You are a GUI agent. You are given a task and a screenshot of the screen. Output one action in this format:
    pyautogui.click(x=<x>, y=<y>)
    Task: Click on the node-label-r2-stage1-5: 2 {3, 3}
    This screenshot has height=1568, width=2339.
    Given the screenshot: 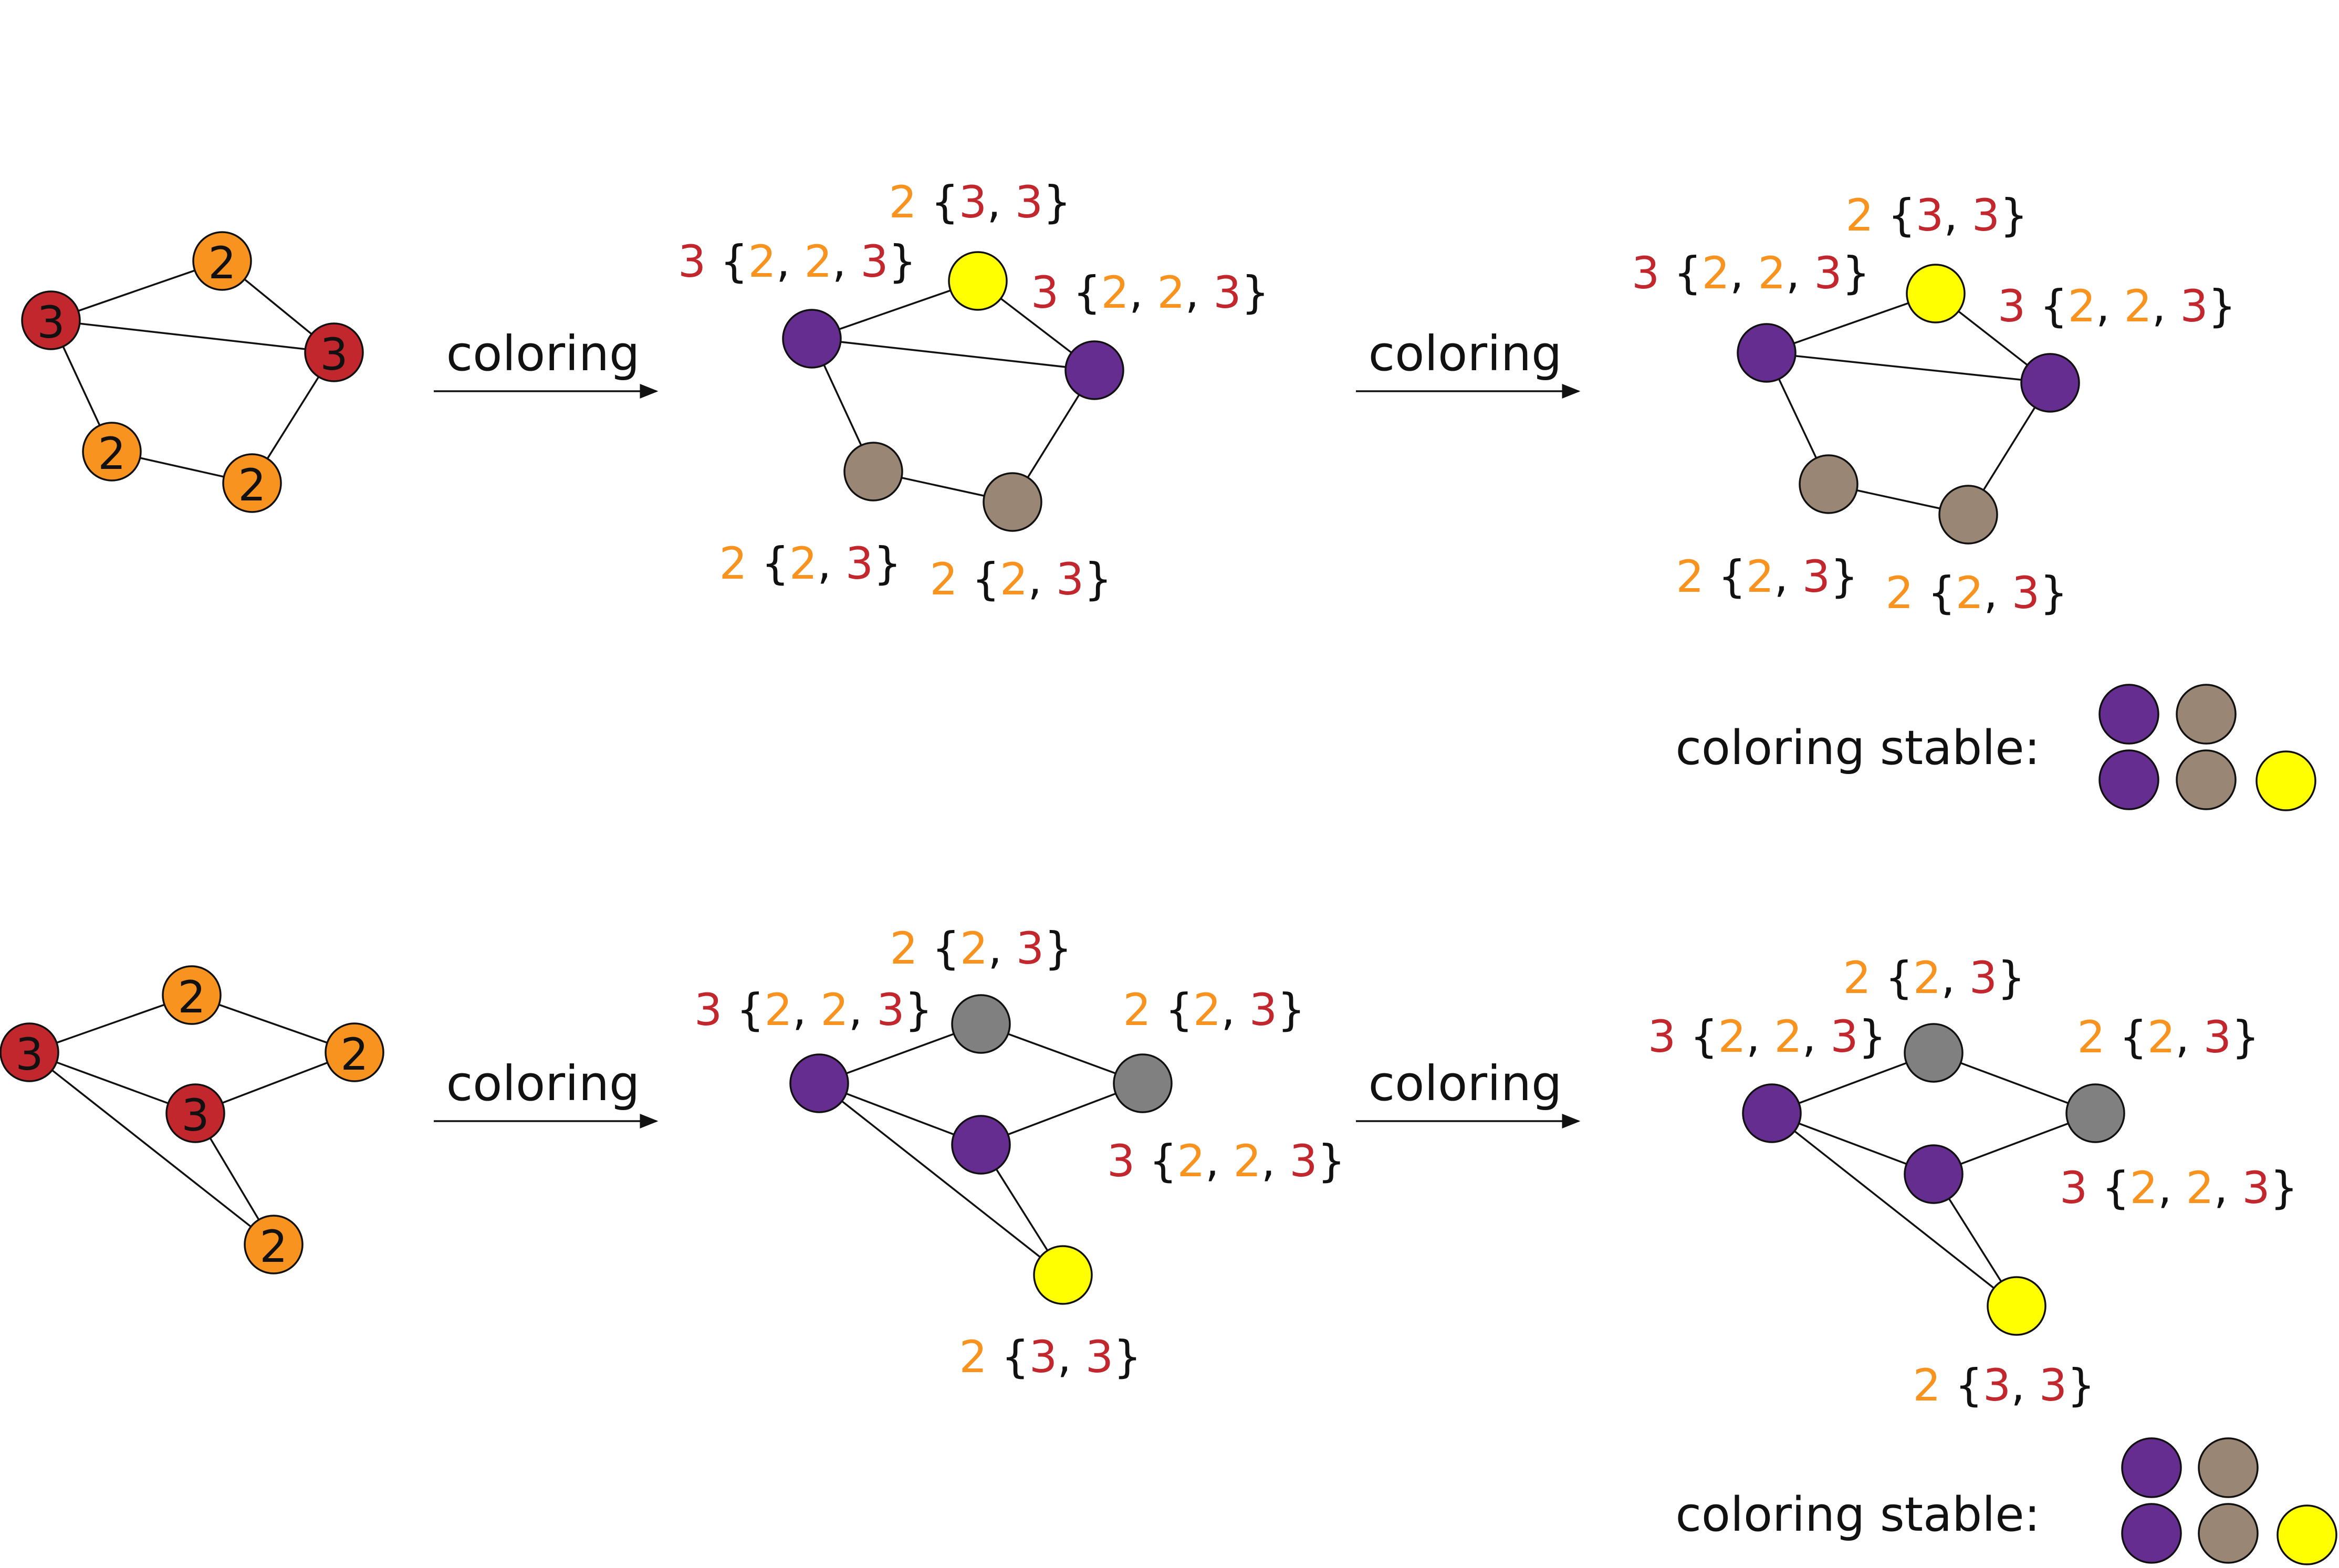 What is the action you would take?
    pyautogui.click(x=1050, y=1357)
    